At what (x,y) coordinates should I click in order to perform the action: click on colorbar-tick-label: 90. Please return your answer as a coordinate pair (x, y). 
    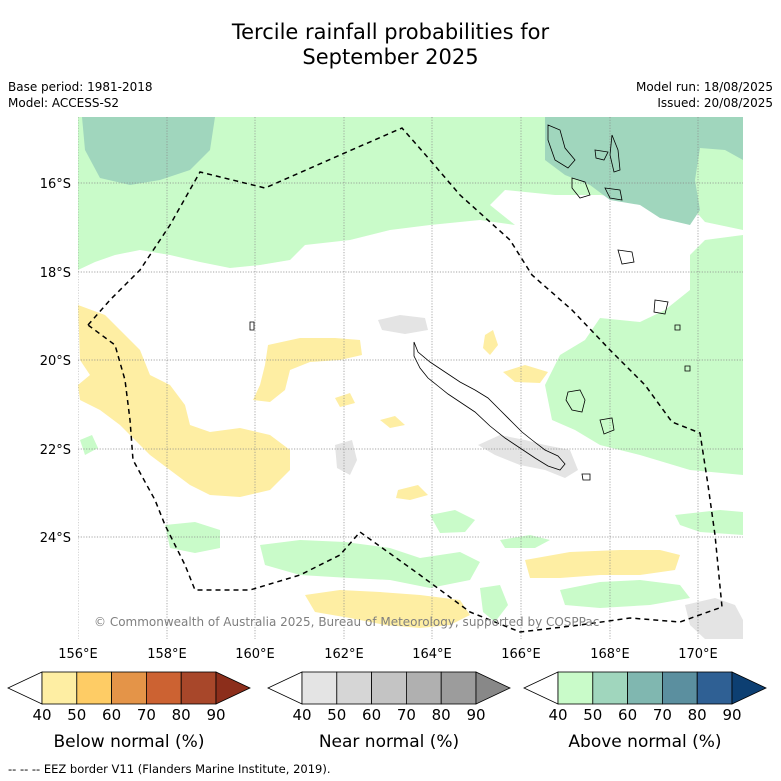
    Looking at the image, I should click on (475, 715).